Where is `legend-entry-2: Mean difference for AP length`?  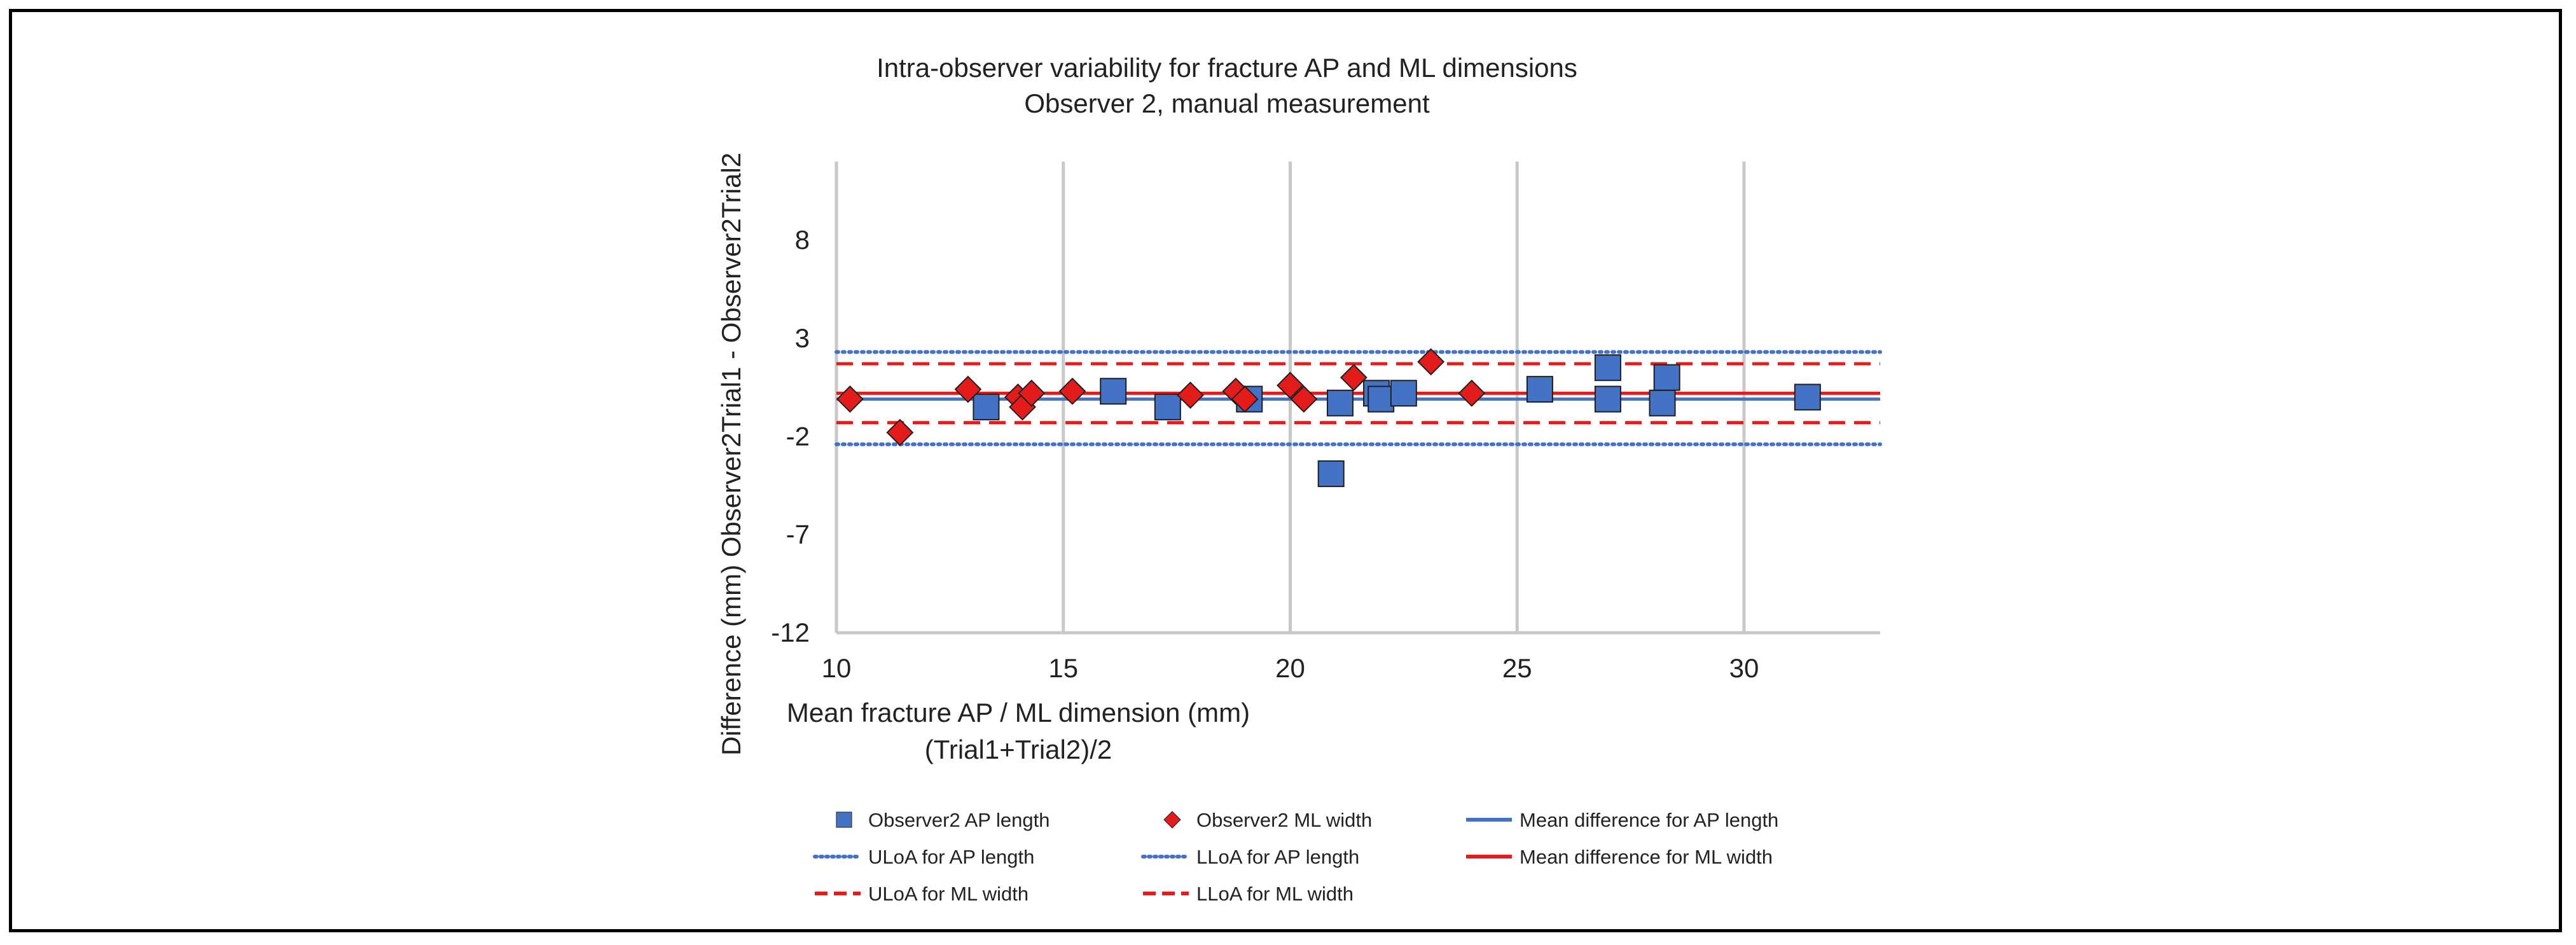
legend-entry-2: Mean difference for AP length is located at coordinates (1622, 820).